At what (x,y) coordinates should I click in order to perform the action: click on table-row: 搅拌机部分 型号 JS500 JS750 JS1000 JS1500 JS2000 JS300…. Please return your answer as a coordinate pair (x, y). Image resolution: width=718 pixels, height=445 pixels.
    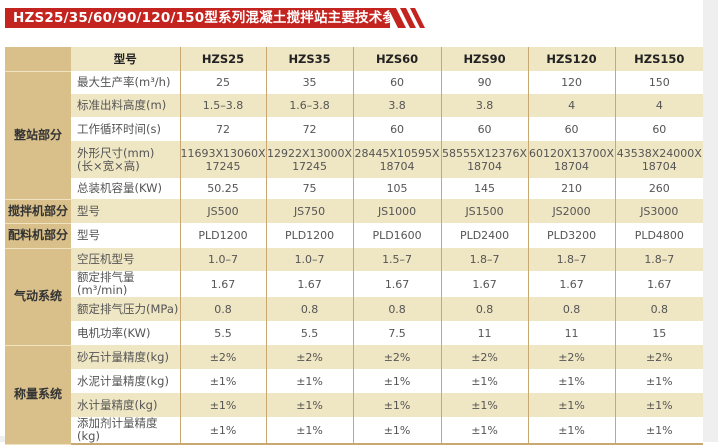
    Looking at the image, I should click on (354, 211).